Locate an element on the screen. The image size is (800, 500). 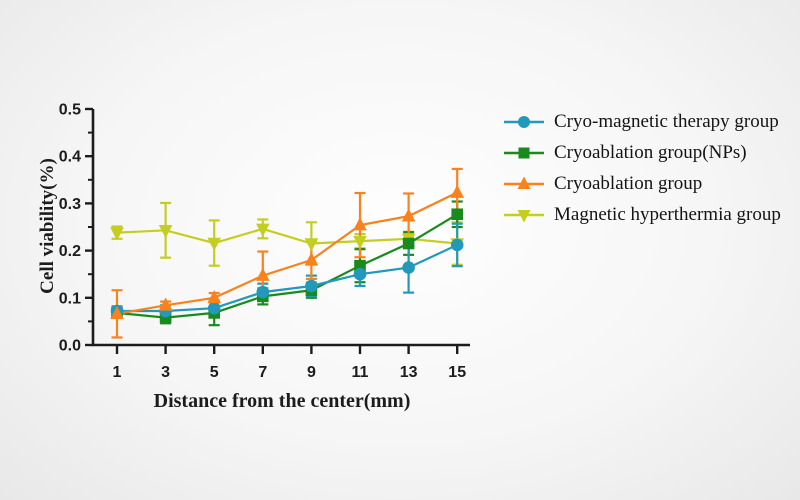
svg-text: 5 is located at coordinates (214, 372).